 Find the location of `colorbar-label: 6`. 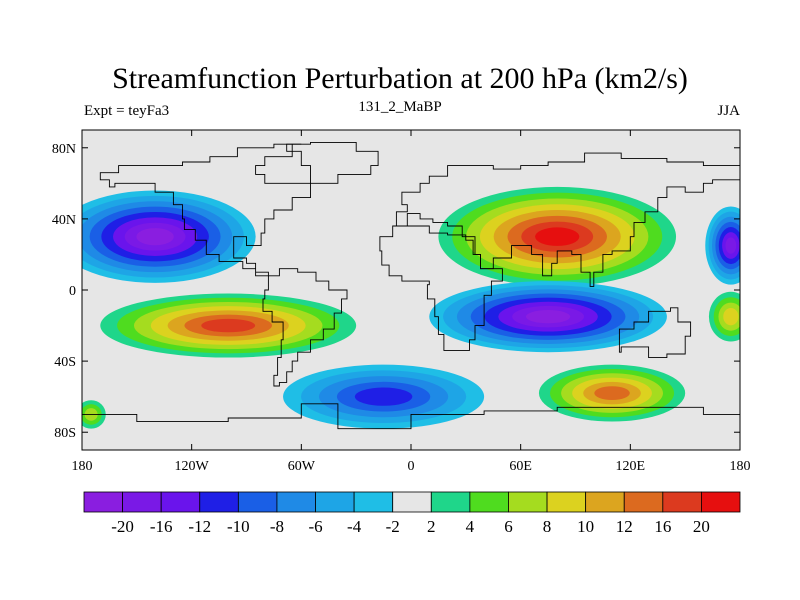

colorbar-label: 6 is located at coordinates (508, 526).